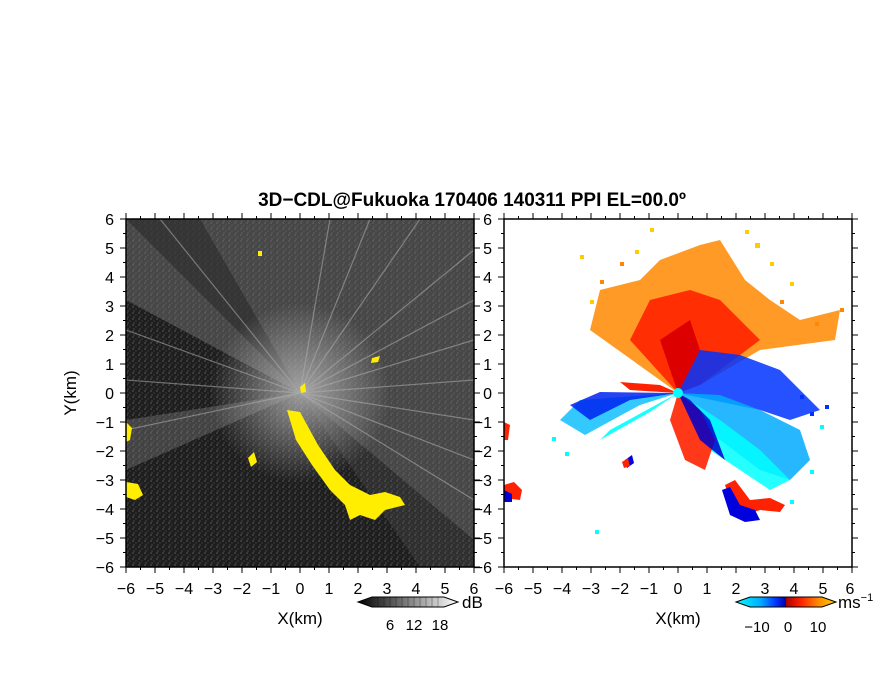 Image resolution: width=880 pixels, height=680 pixels. Describe the element at coordinates (508, 496) in the screenshot. I see `velocity-edge-blue` at that location.